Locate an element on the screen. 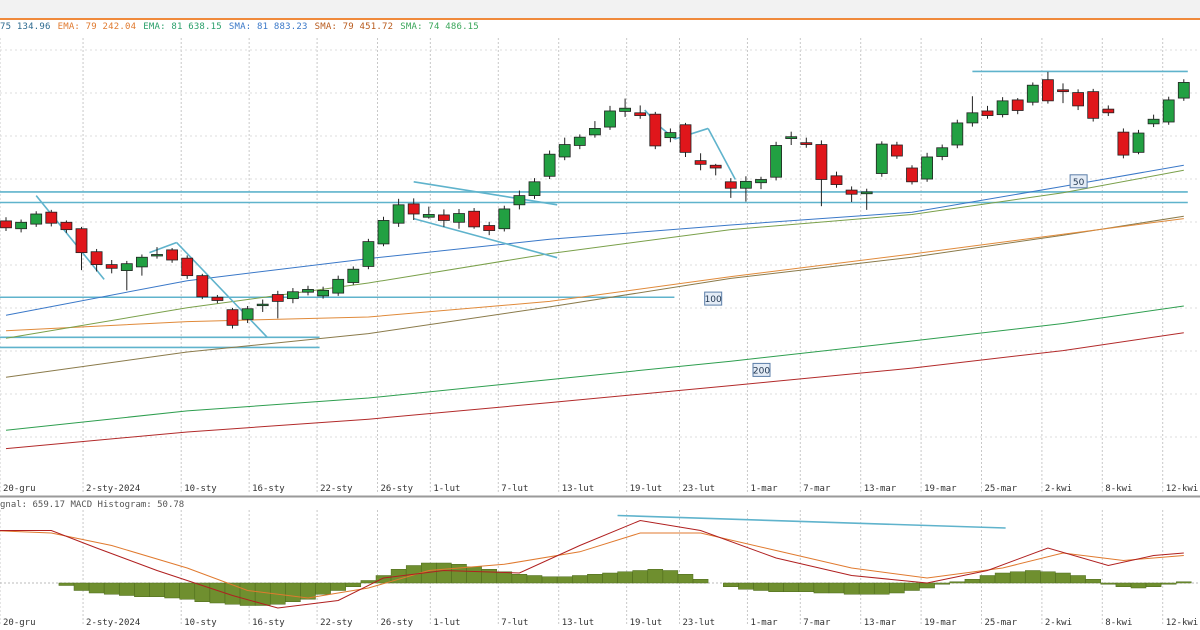 This screenshot has width=1200, height=630. x-tick-label: 13-lut is located at coordinates (578, 489).